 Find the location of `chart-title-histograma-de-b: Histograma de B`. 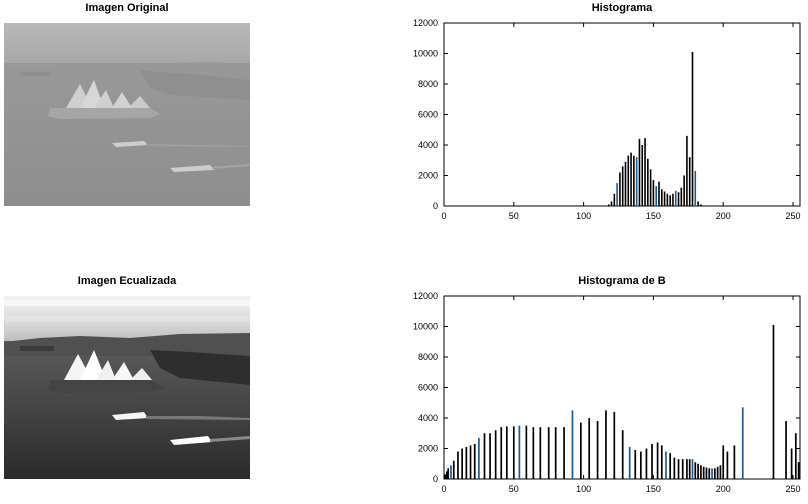

chart-title-histograma-de-b: Histograma de B is located at coordinates (621, 281).